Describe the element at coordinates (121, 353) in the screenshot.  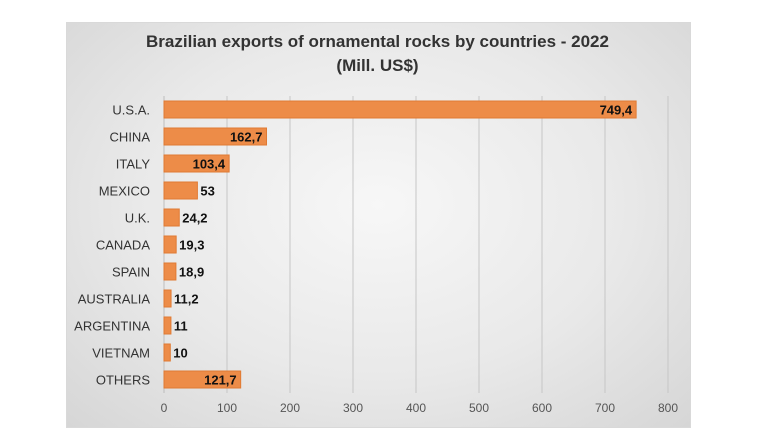
I see `category-label: VIETNAM` at that location.